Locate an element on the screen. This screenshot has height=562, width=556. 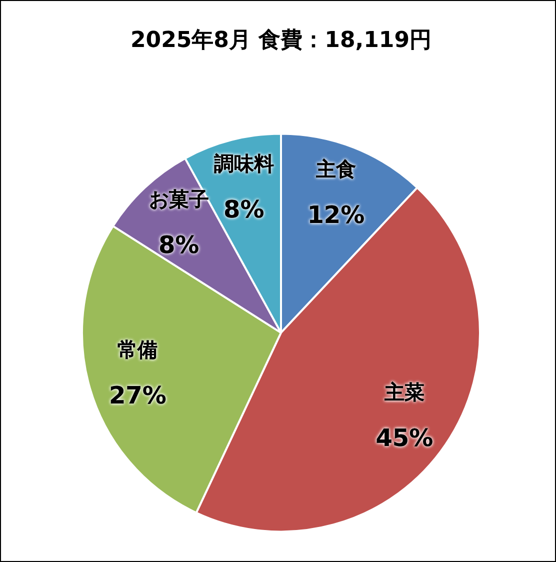
chart-title: 2025年8月 食費：18,119円 is located at coordinates (281, 40).